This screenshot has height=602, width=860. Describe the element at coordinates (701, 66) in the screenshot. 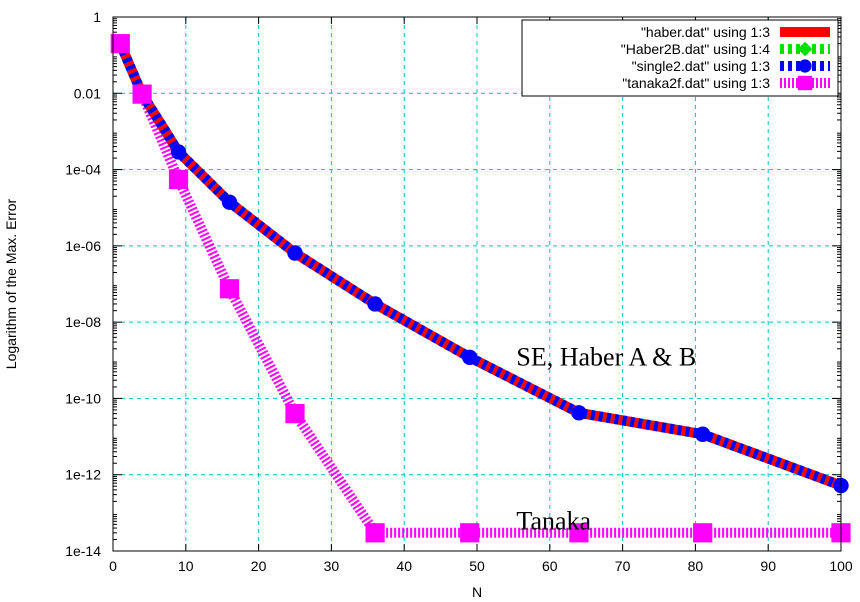

I see `legend-label: "single2.dat" using 1:3` at that location.